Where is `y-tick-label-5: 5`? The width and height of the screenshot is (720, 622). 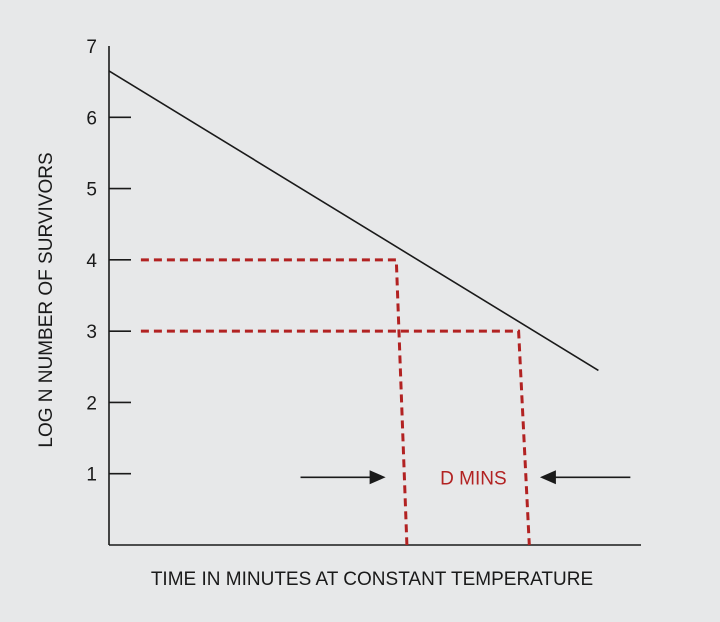
y-tick-label-5: 5 is located at coordinates (91, 190).